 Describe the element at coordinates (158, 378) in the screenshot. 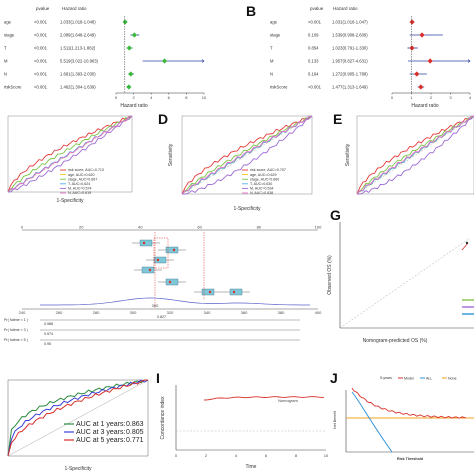

I see `panel-label-i: I` at that location.